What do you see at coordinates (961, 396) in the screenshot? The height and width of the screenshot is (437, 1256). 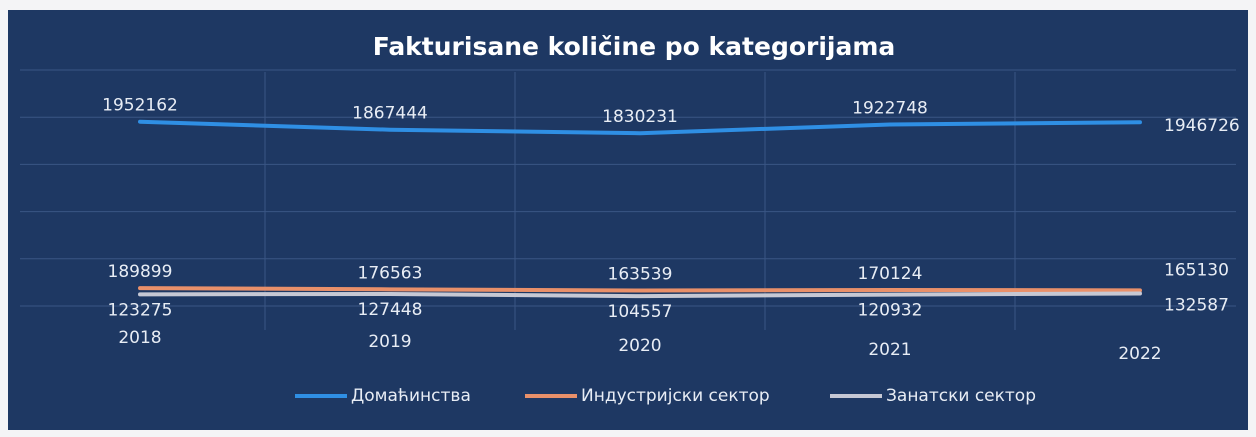 I see `legend-label: Занатски сектор` at bounding box center [961, 396].